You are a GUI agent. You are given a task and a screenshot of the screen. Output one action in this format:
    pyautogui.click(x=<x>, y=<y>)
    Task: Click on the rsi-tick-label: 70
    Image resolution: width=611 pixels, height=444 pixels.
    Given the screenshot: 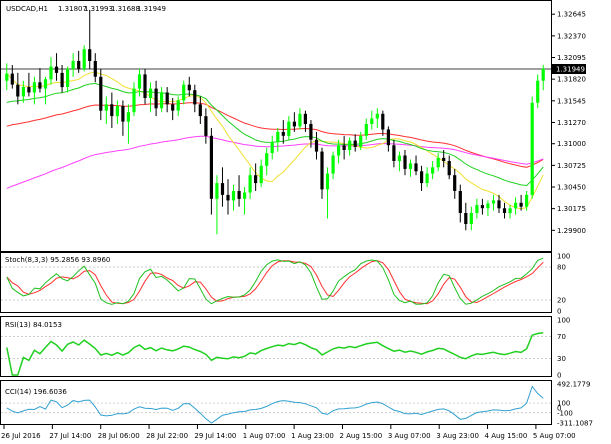 What is the action you would take?
    pyautogui.click(x=561, y=337)
    